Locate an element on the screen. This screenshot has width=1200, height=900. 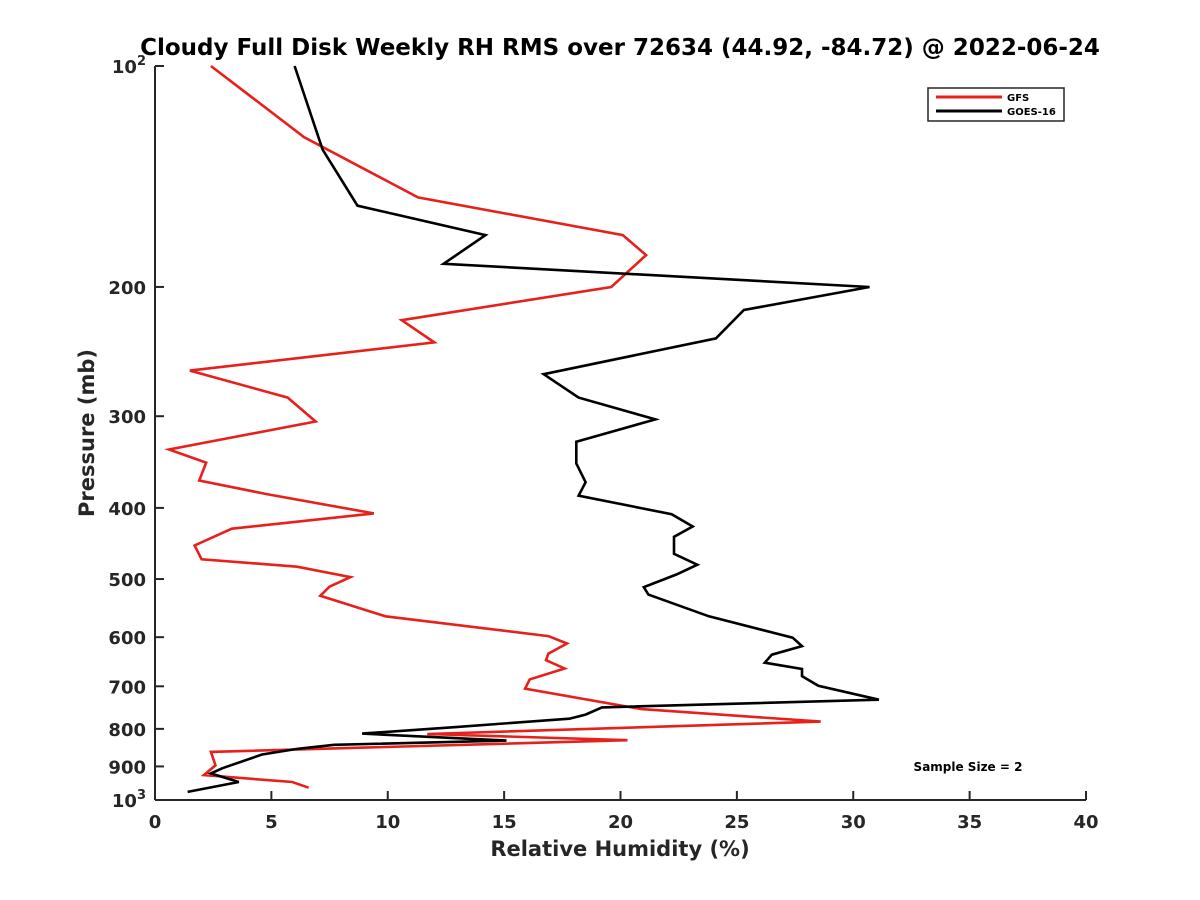
y-tick-label: 400 is located at coordinates (127, 509).